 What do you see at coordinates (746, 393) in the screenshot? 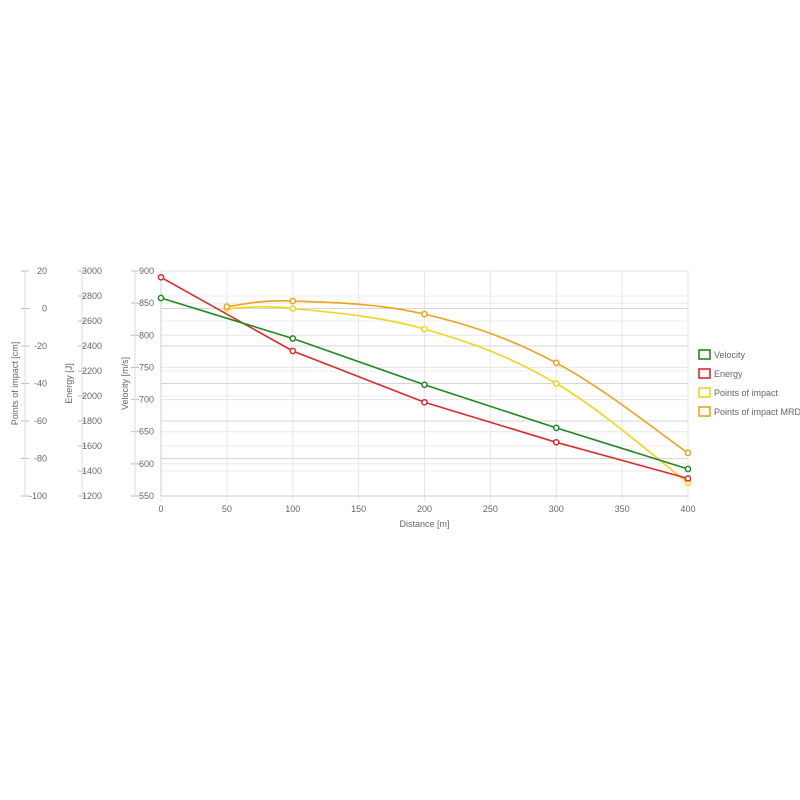
I see `legend-label: Points of impact` at bounding box center [746, 393].